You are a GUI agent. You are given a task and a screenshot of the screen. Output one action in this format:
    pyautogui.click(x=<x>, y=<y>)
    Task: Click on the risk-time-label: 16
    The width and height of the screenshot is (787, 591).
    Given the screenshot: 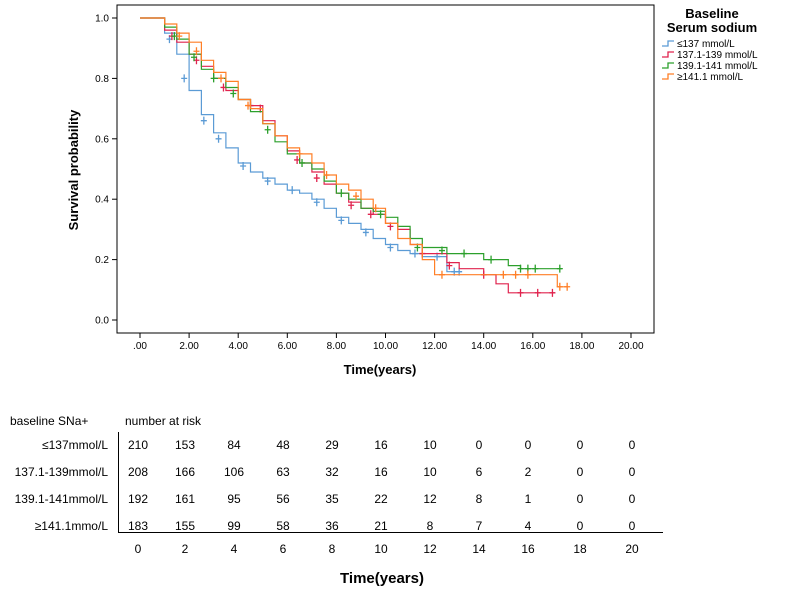 What is the action you would take?
    pyautogui.click(x=528, y=549)
    